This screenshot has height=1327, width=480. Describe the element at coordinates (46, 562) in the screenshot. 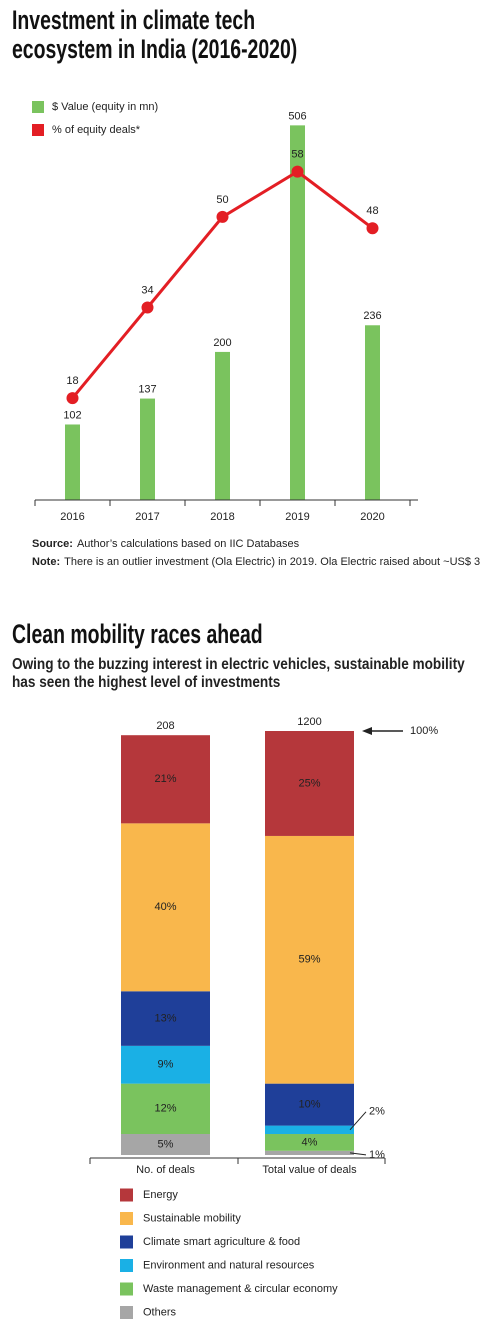

I see `footnote-label: Note:` at that location.